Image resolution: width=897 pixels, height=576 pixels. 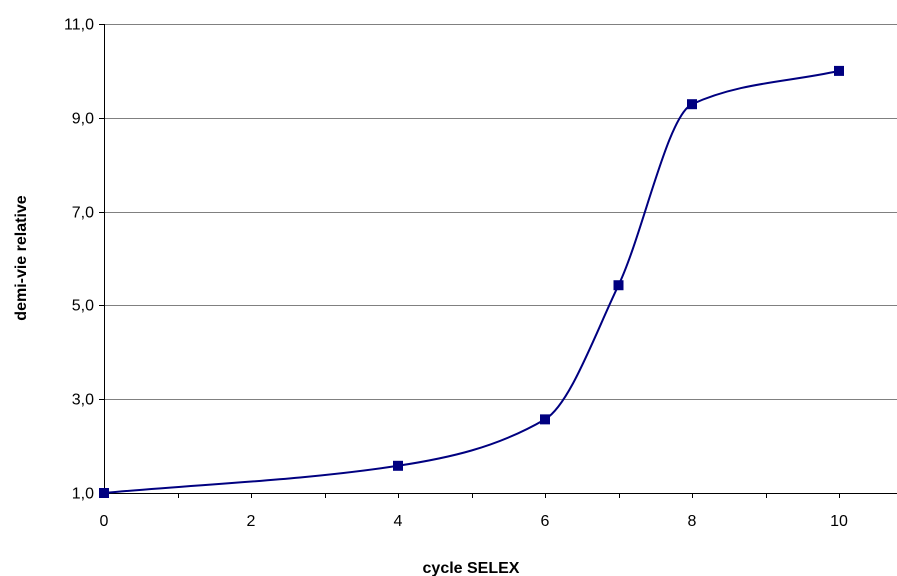 I want to click on y-axis-title: demi-vie relative, so click(x=21, y=258).